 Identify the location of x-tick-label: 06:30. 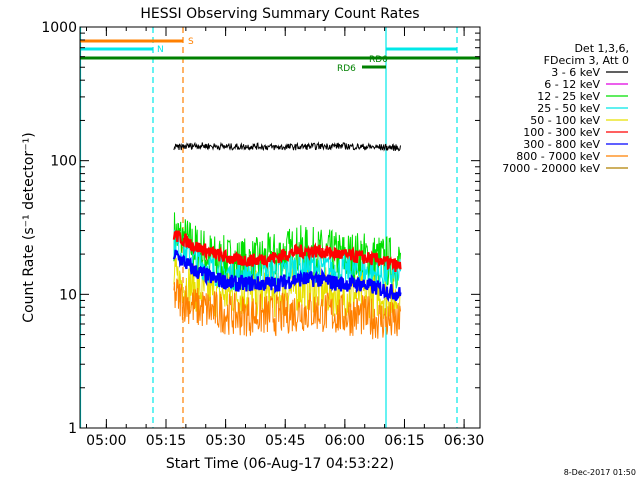
(464, 441).